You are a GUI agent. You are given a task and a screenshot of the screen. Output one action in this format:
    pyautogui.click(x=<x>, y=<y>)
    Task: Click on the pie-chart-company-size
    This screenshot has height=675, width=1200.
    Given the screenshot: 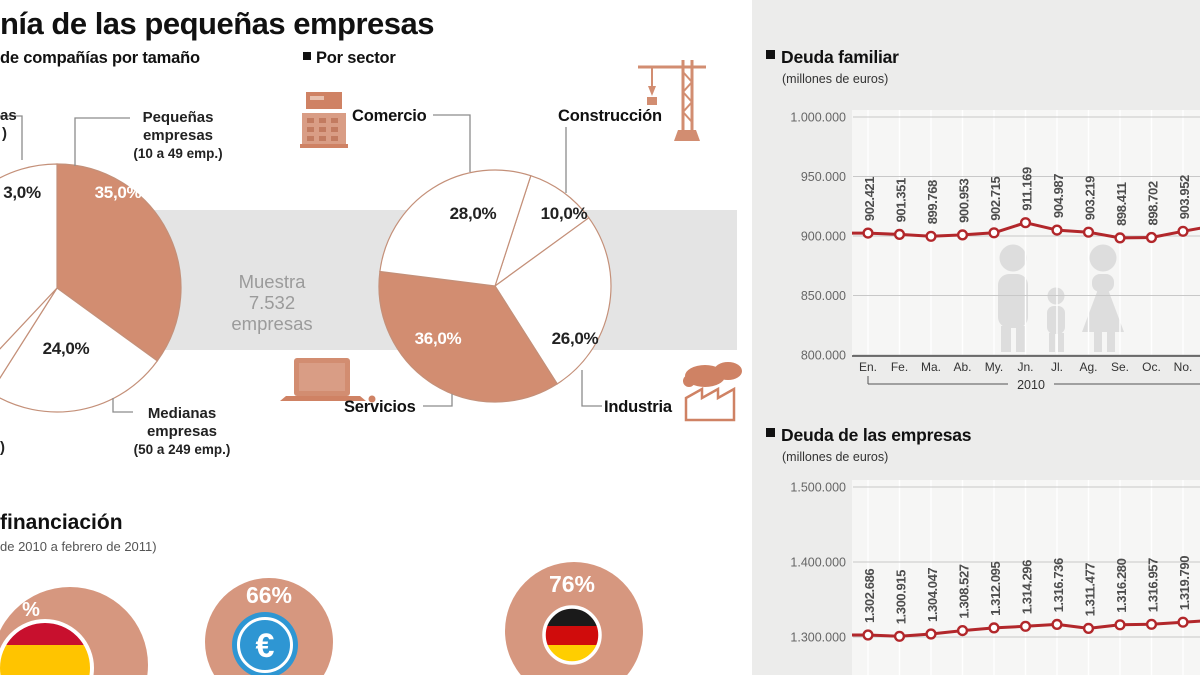 What is the action you would take?
    pyautogui.click(x=91, y=288)
    